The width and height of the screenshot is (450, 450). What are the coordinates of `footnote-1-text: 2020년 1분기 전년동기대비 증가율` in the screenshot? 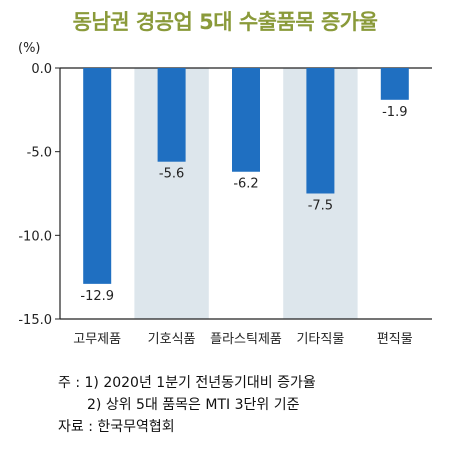 It's located at (209, 383).